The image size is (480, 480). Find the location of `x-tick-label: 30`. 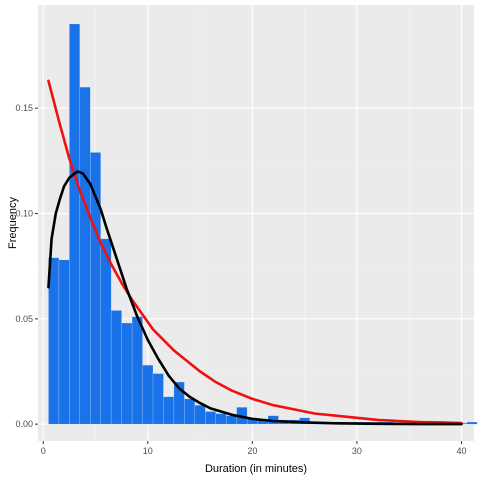

x-tick-label: 30 is located at coordinates (357, 451).